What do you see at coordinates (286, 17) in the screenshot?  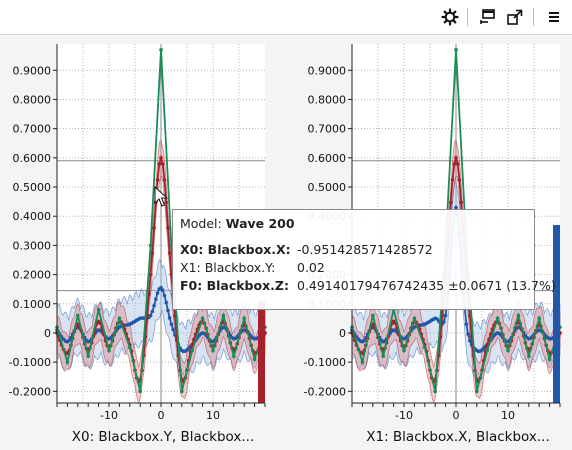 I see `toolbar` at bounding box center [286, 17].